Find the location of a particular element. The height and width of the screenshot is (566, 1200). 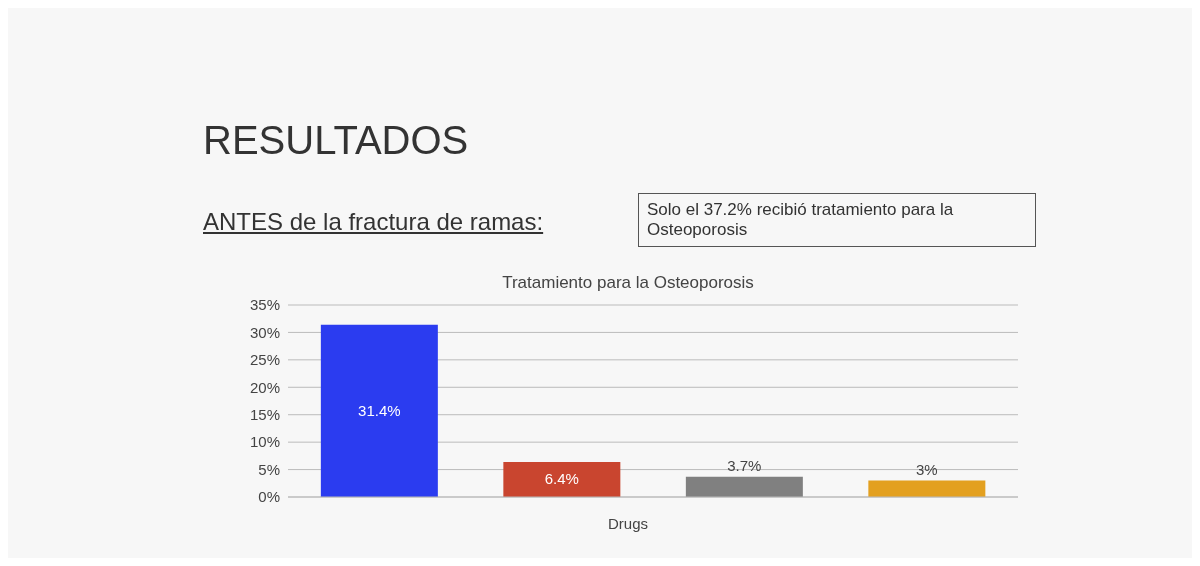

text: ANTES de la fractura de ramas: is located at coordinates (373, 222).